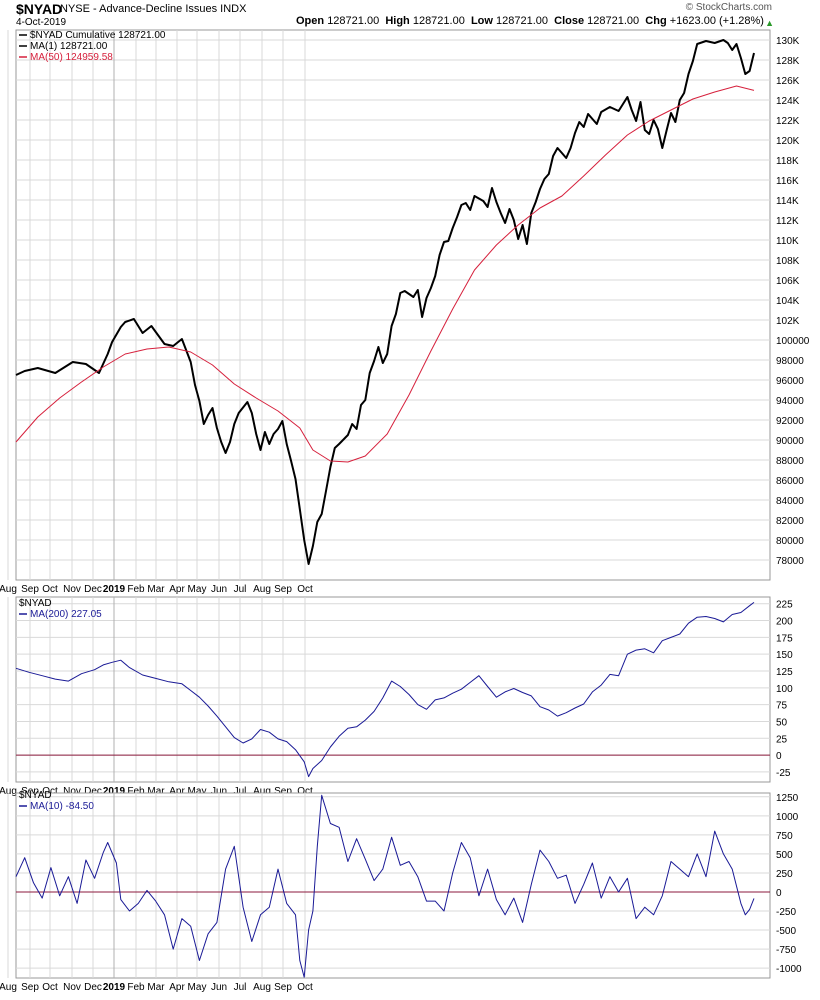  What do you see at coordinates (481, 21) in the screenshot?
I see `low-label: Low` at bounding box center [481, 21].